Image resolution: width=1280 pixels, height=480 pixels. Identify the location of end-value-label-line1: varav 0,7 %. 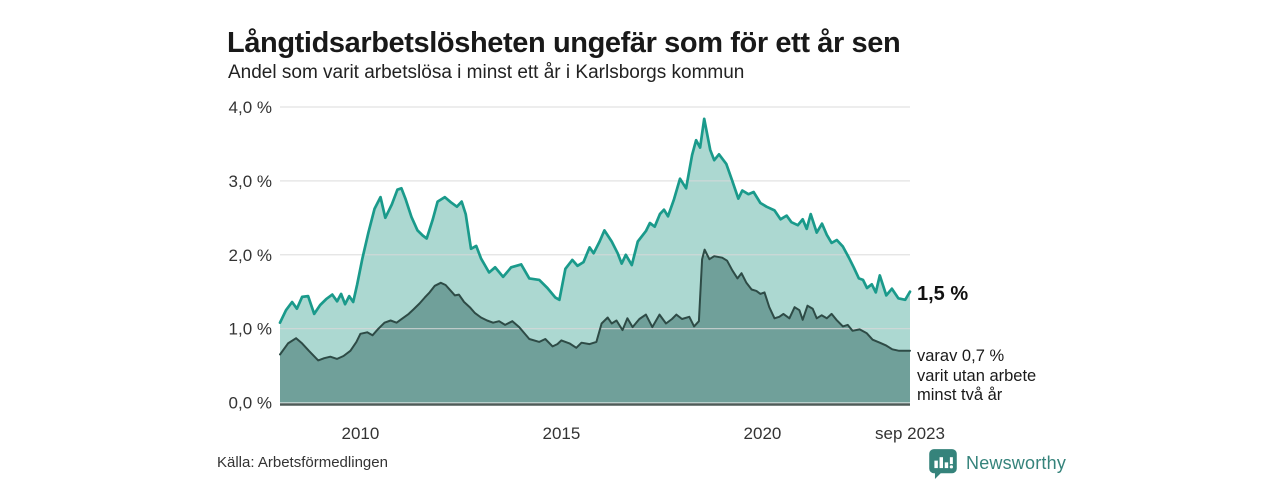
(961, 356).